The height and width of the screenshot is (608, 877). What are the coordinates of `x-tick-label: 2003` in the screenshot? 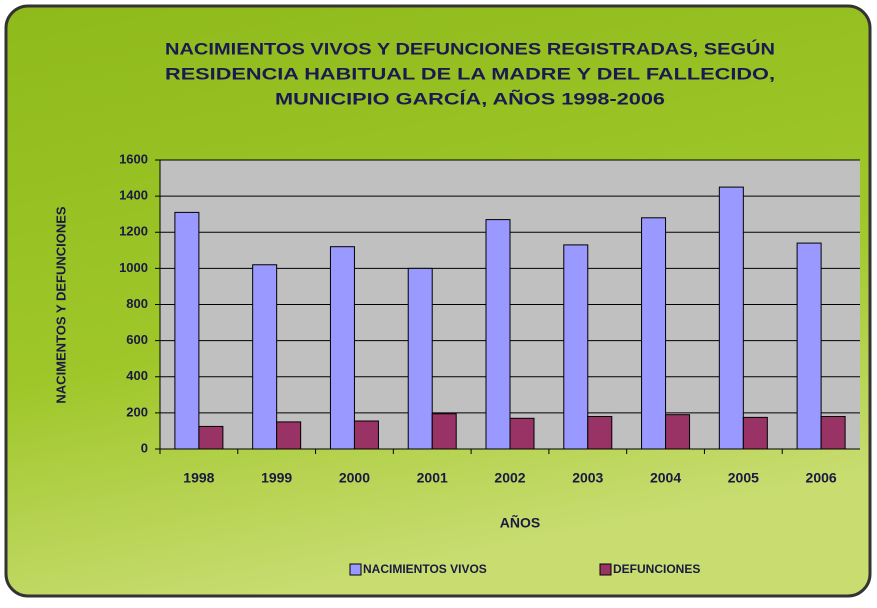 It's located at (587, 478).